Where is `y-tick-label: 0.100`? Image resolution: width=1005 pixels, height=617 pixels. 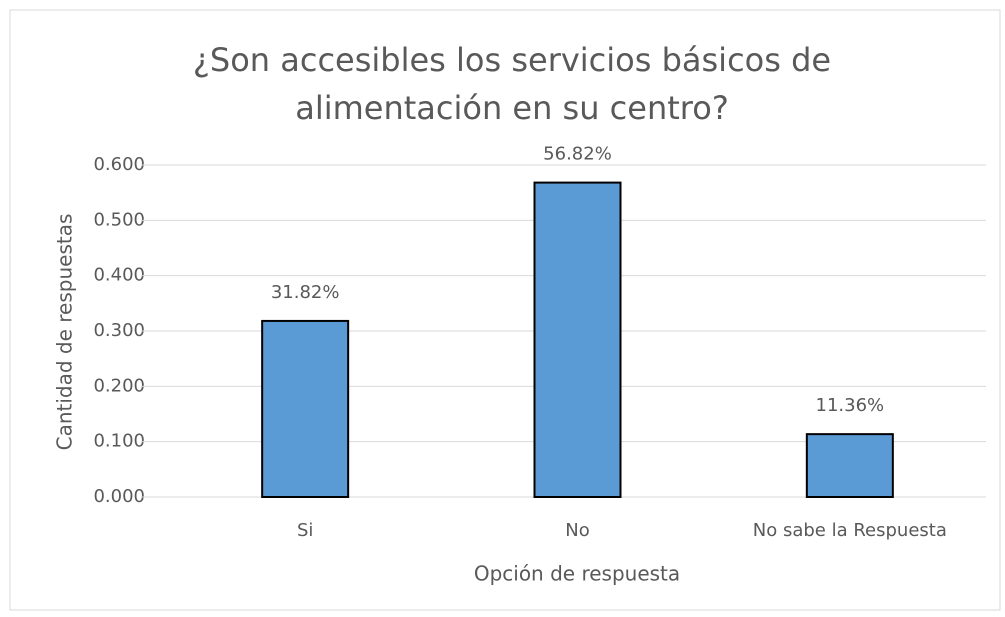 y-tick-label: 0.100 is located at coordinates (119, 441).